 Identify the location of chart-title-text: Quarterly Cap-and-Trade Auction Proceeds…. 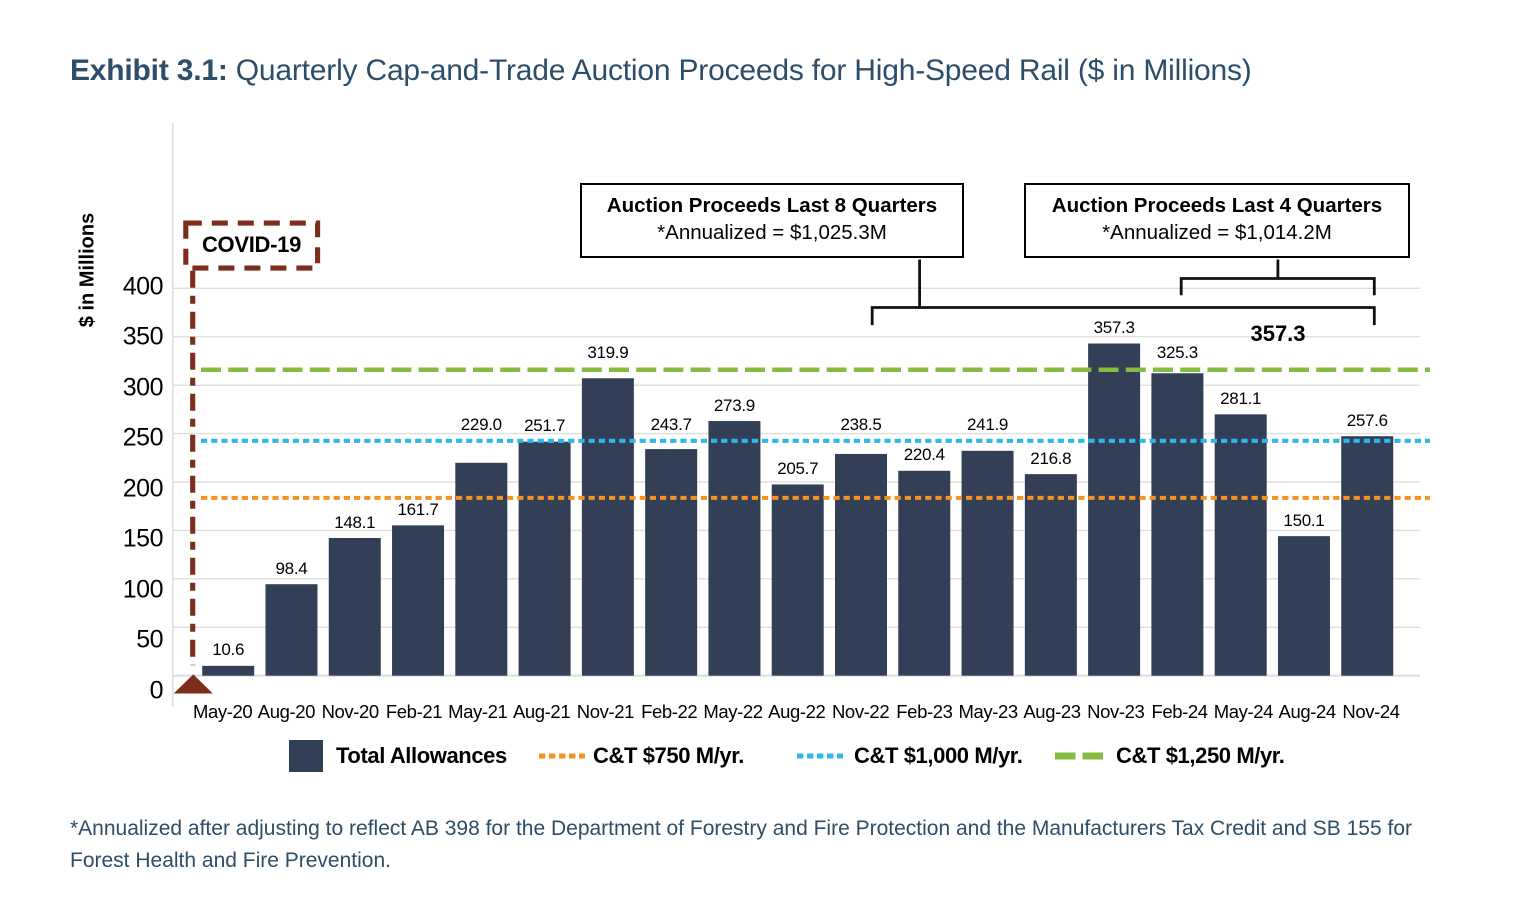
(739, 70).